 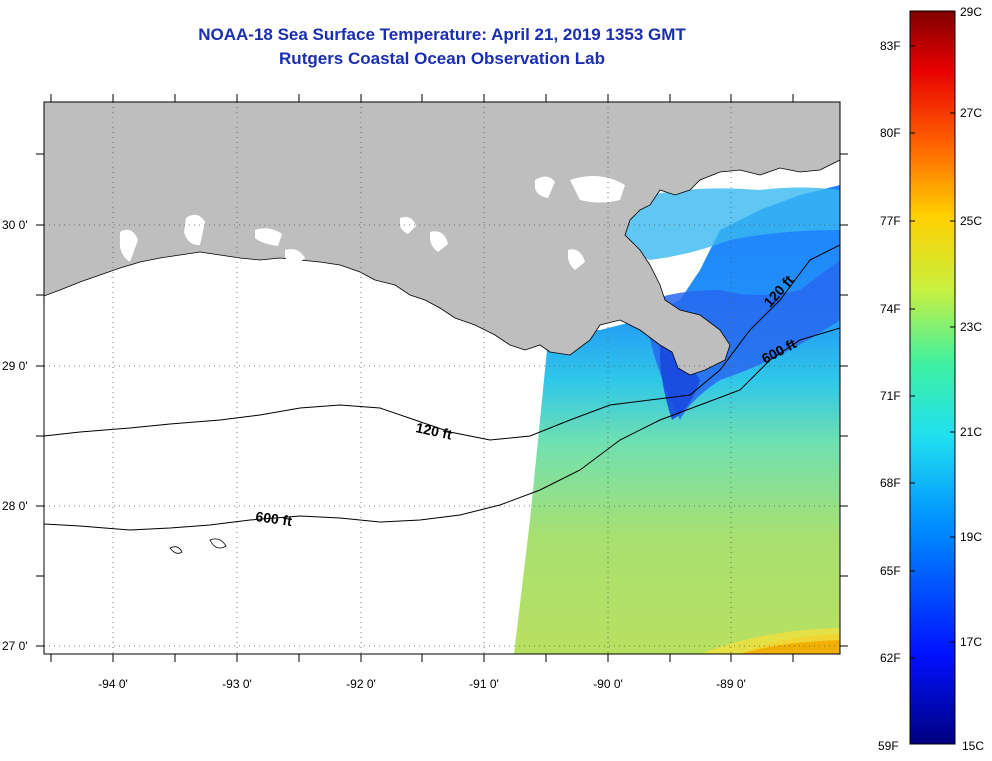 I want to click on lon-label-89: -89 0', so click(x=731, y=684).